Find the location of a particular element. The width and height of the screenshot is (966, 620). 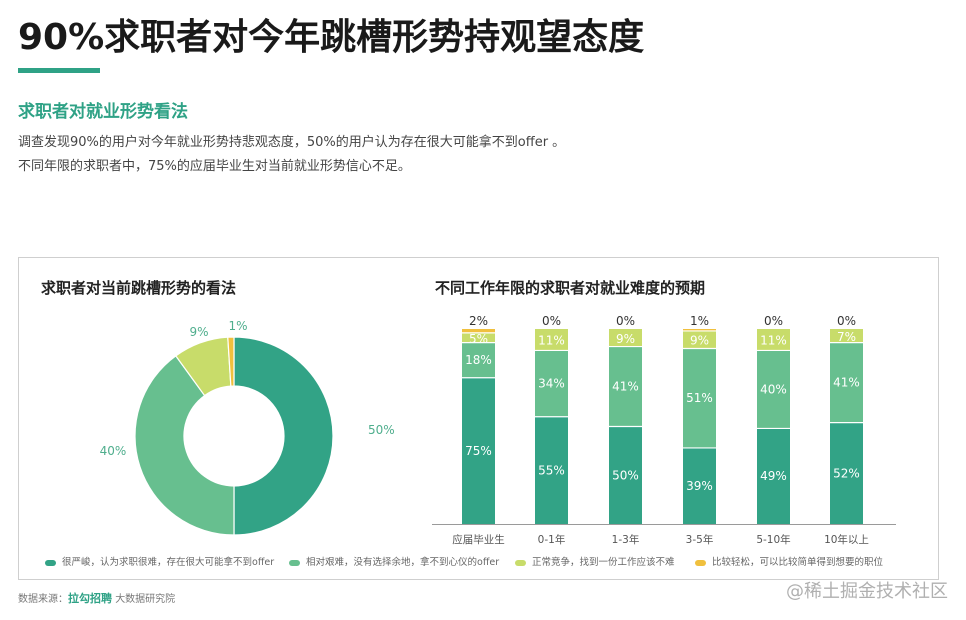

donut-slice-label: 40% is located at coordinates (113, 451).